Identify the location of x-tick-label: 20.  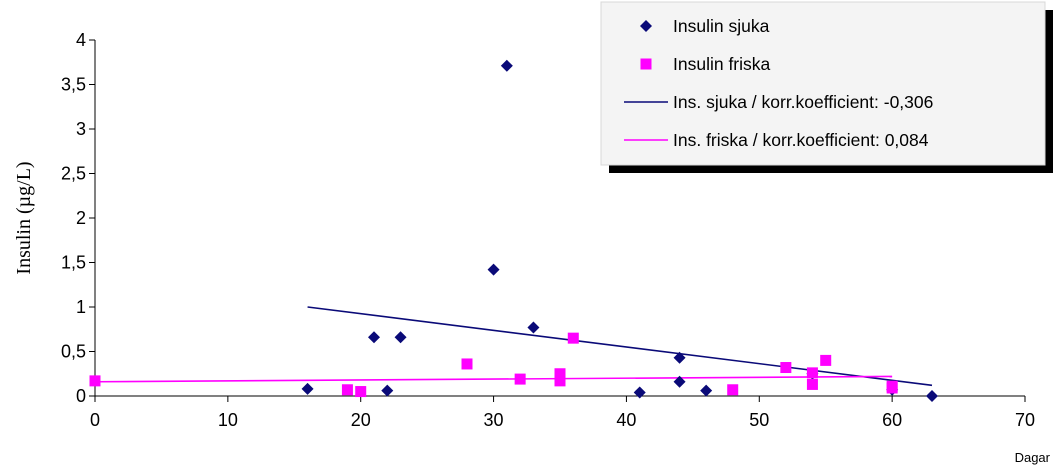
(361, 420).